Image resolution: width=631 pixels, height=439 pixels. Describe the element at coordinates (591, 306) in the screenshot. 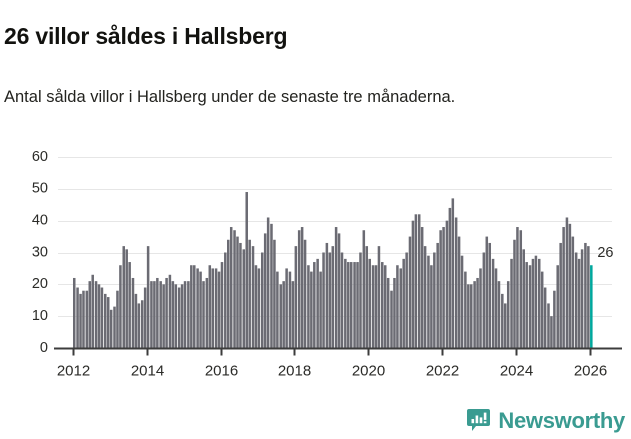

I see `highlighted-bar` at that location.